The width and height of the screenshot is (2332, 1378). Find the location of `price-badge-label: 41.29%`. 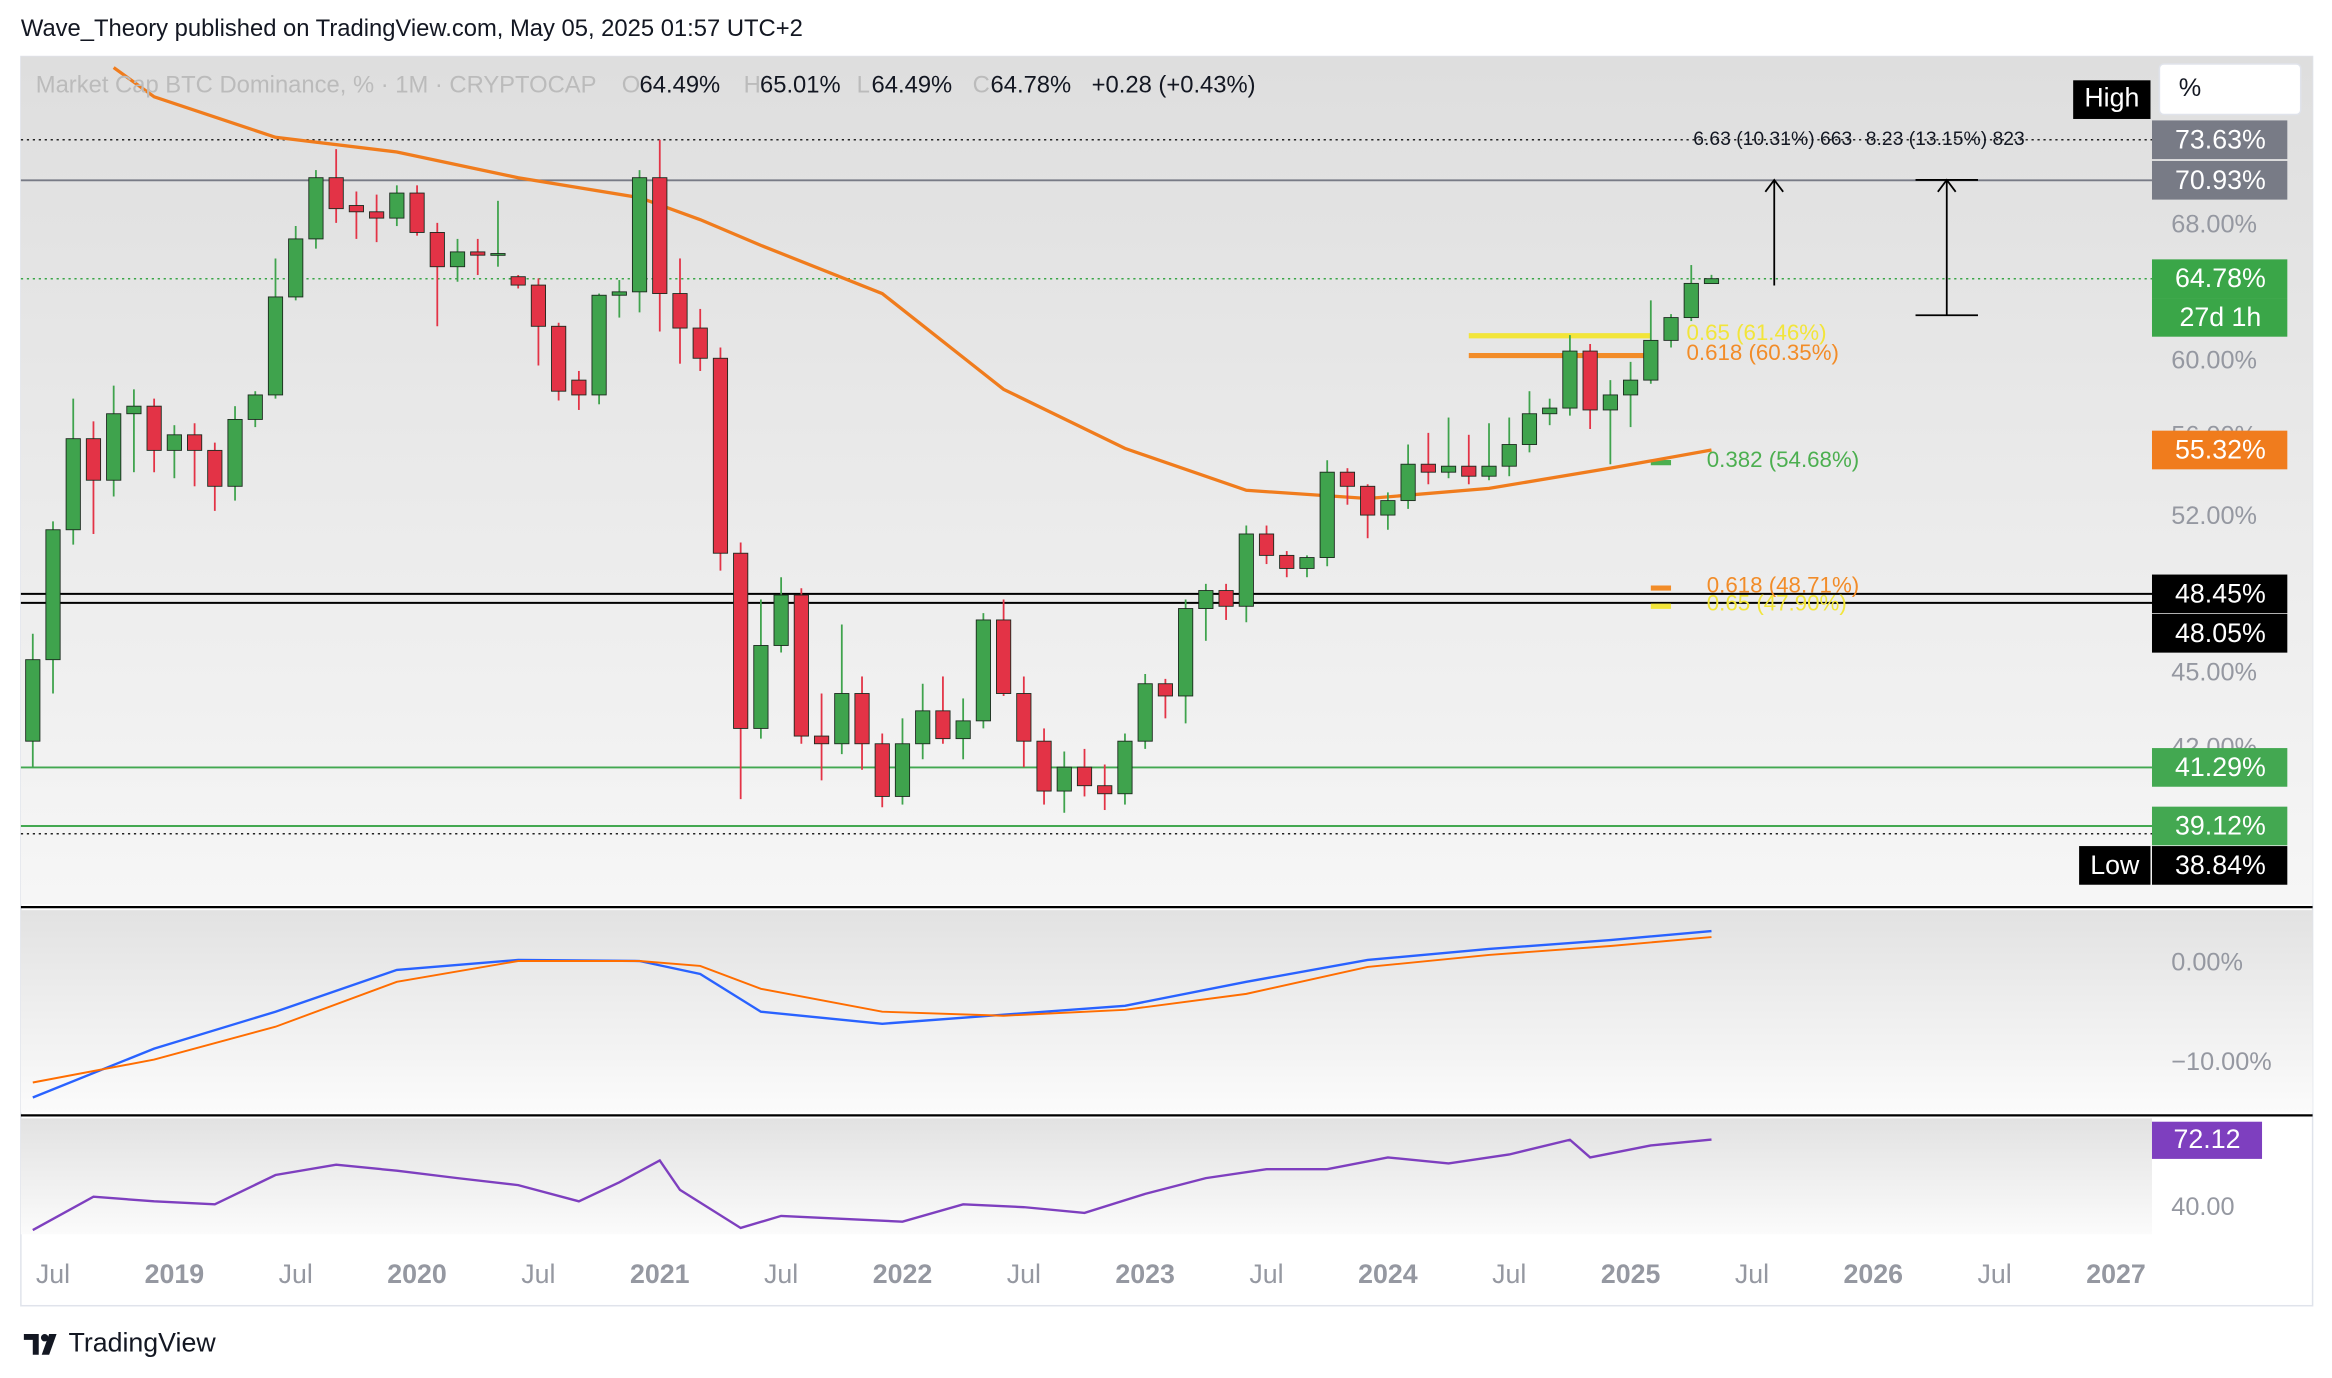

price-badge-label: 41.29% is located at coordinates (2220, 767).